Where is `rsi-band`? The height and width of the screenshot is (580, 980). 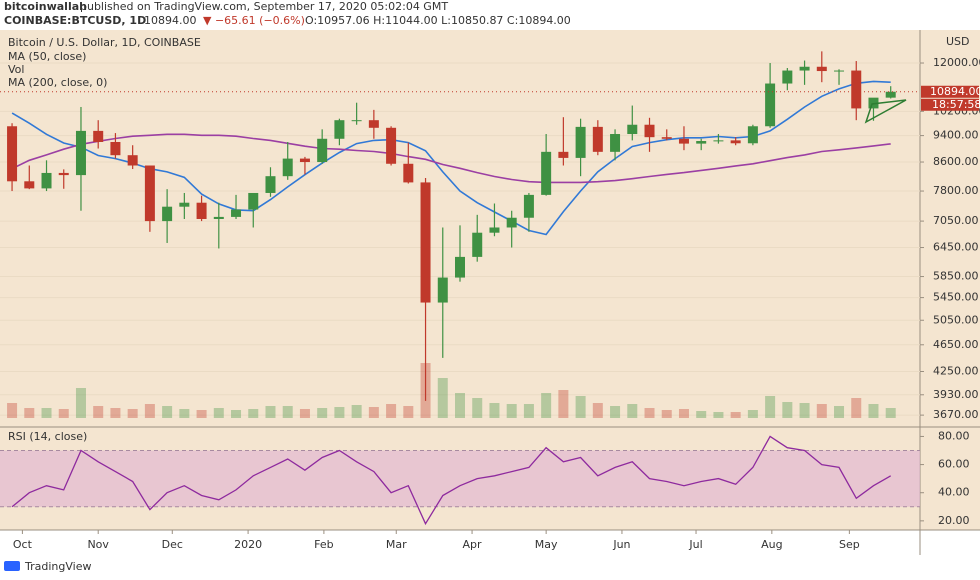
rsi-band is located at coordinates (460, 478).